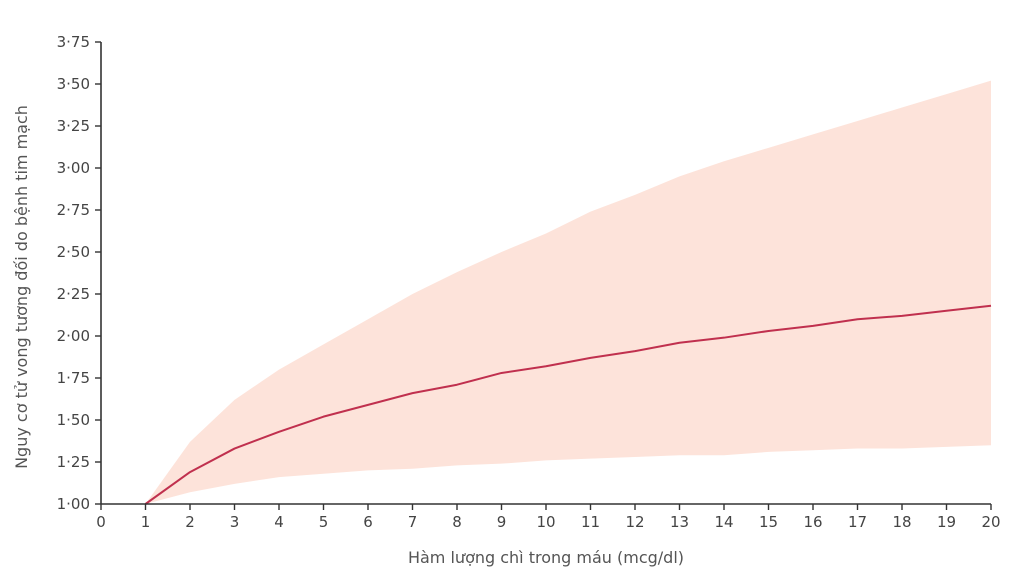  I want to click on x-axis-title: Hàm lượng chì trong máu (mcg/dl), so click(546, 557).